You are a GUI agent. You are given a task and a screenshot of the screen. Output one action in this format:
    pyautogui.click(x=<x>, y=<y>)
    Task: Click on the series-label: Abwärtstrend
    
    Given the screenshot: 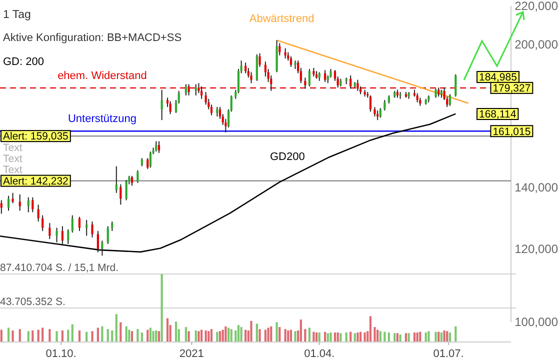 What is the action you would take?
    pyautogui.click(x=281, y=19)
    